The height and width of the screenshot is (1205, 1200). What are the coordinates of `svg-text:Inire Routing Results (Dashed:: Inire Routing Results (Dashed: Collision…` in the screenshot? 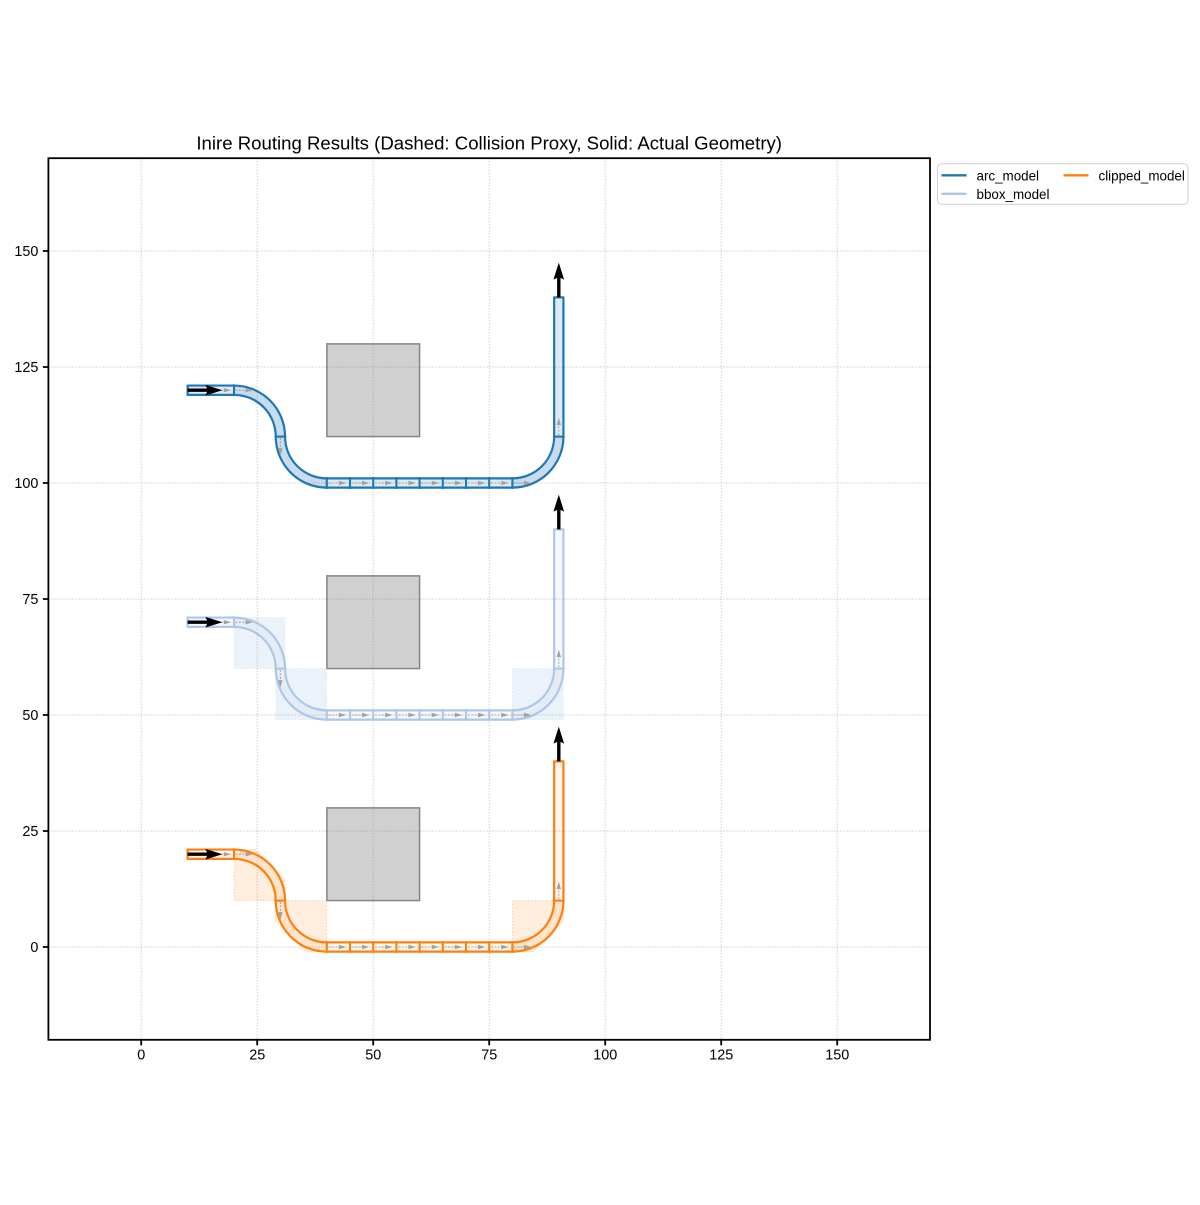 It's located at (489, 143).